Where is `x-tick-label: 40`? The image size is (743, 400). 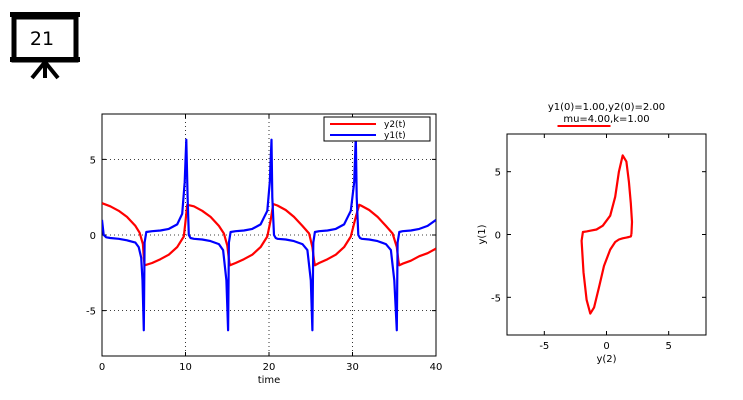
x-tick-label: 40 is located at coordinates (436, 367).